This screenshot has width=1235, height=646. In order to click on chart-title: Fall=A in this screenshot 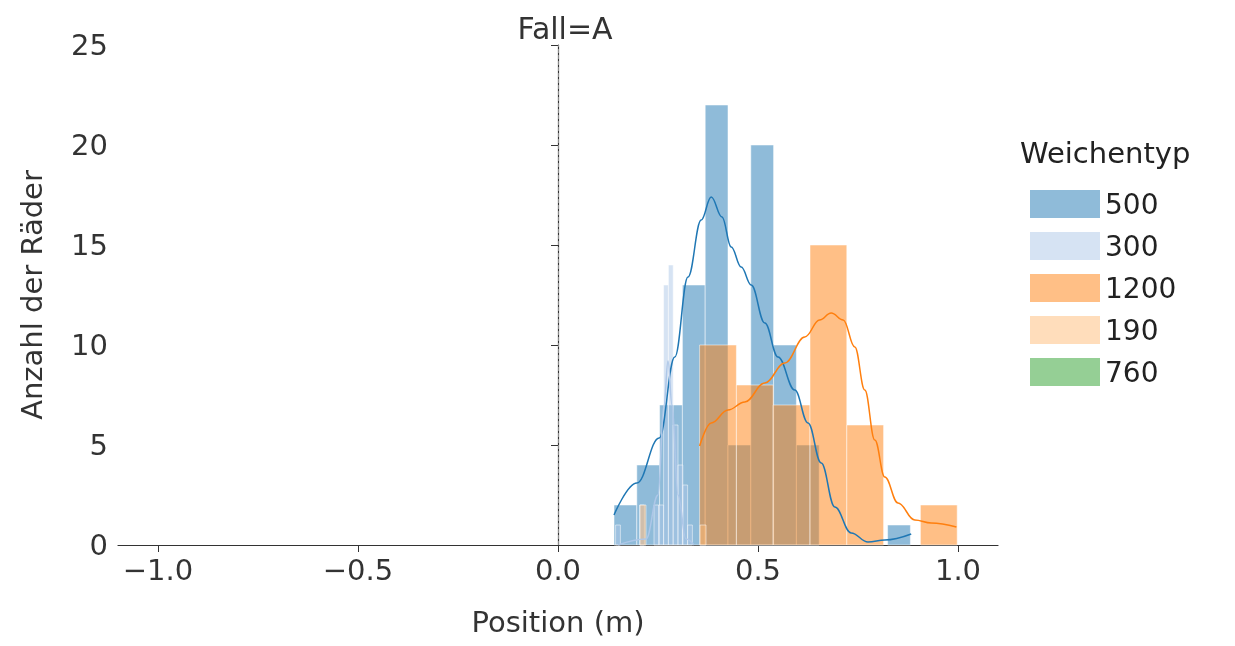, I will do `click(565, 28)`.